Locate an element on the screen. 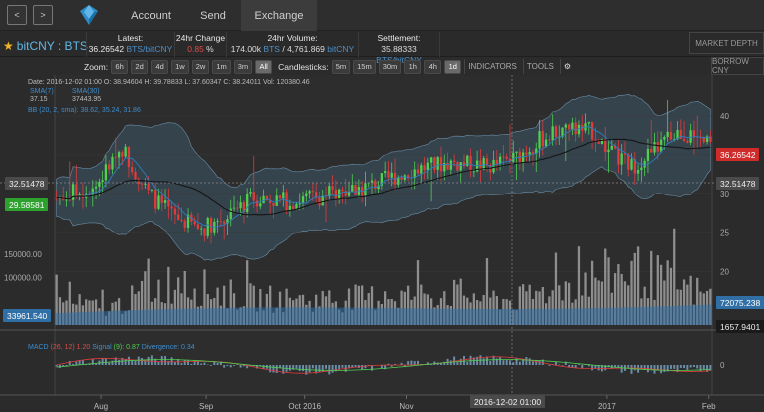 This screenshot has height=412, width=764. tools-button: TOOLS is located at coordinates (539, 66).